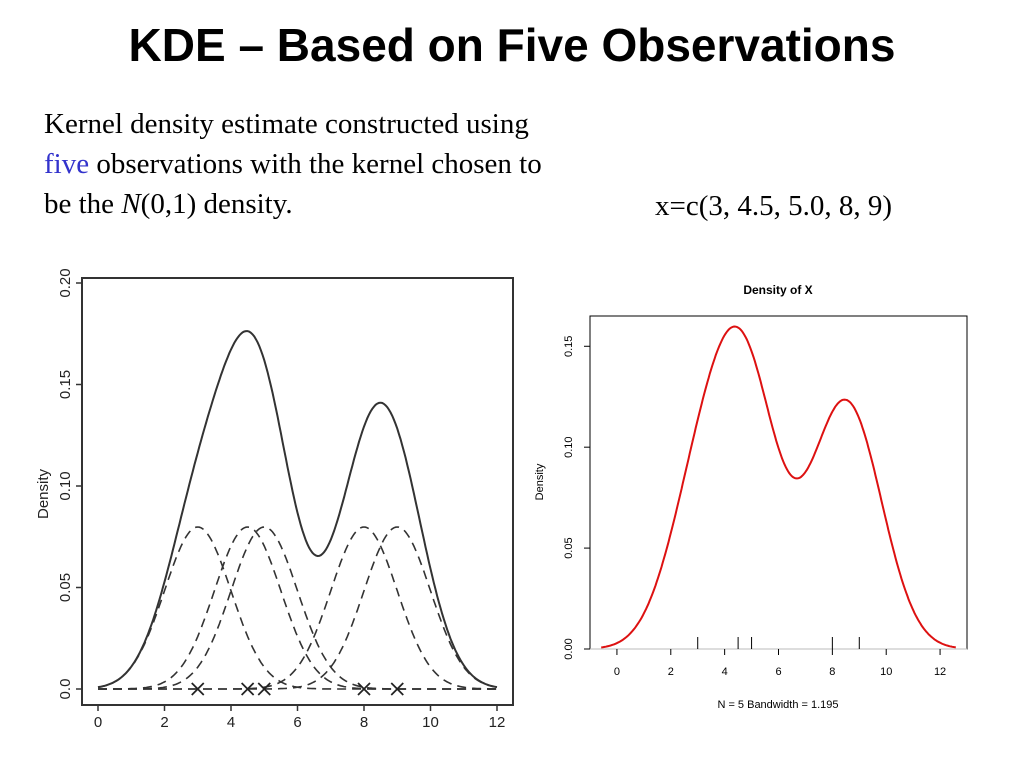  I want to click on slide-title: KDE – Based on Five Observations, so click(512, 45).